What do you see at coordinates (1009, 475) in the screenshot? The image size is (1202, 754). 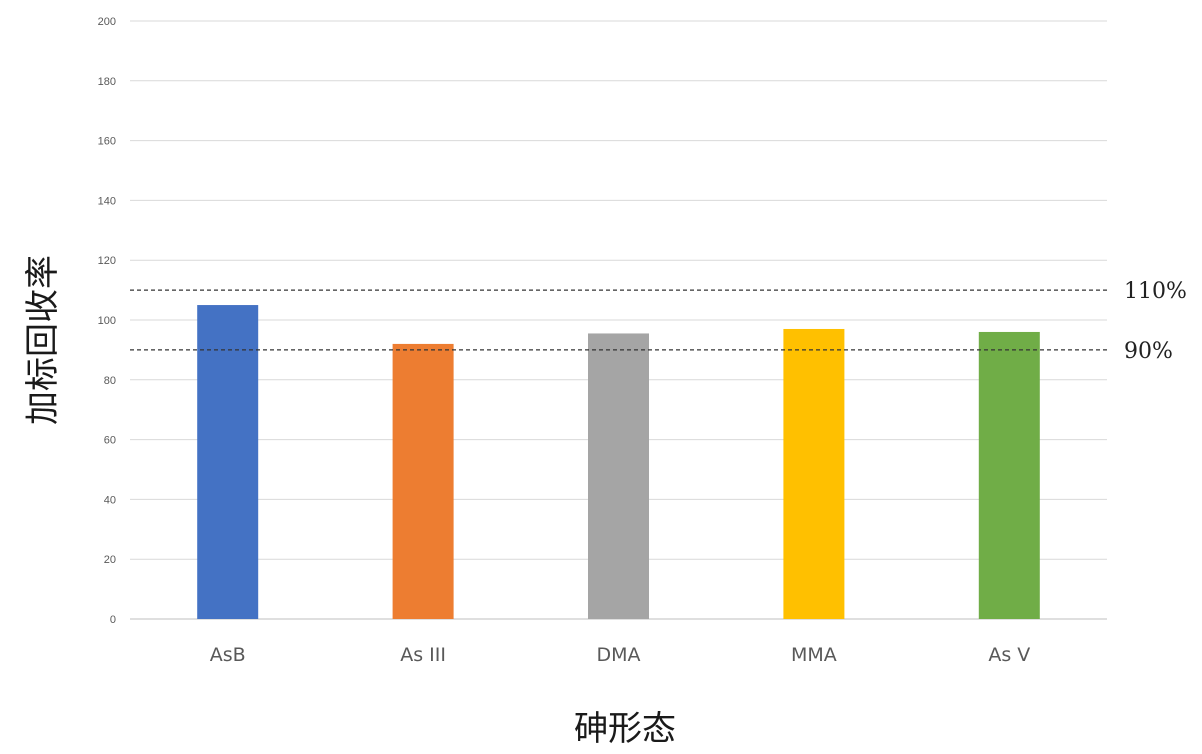 I see `bar-as-v` at bounding box center [1009, 475].